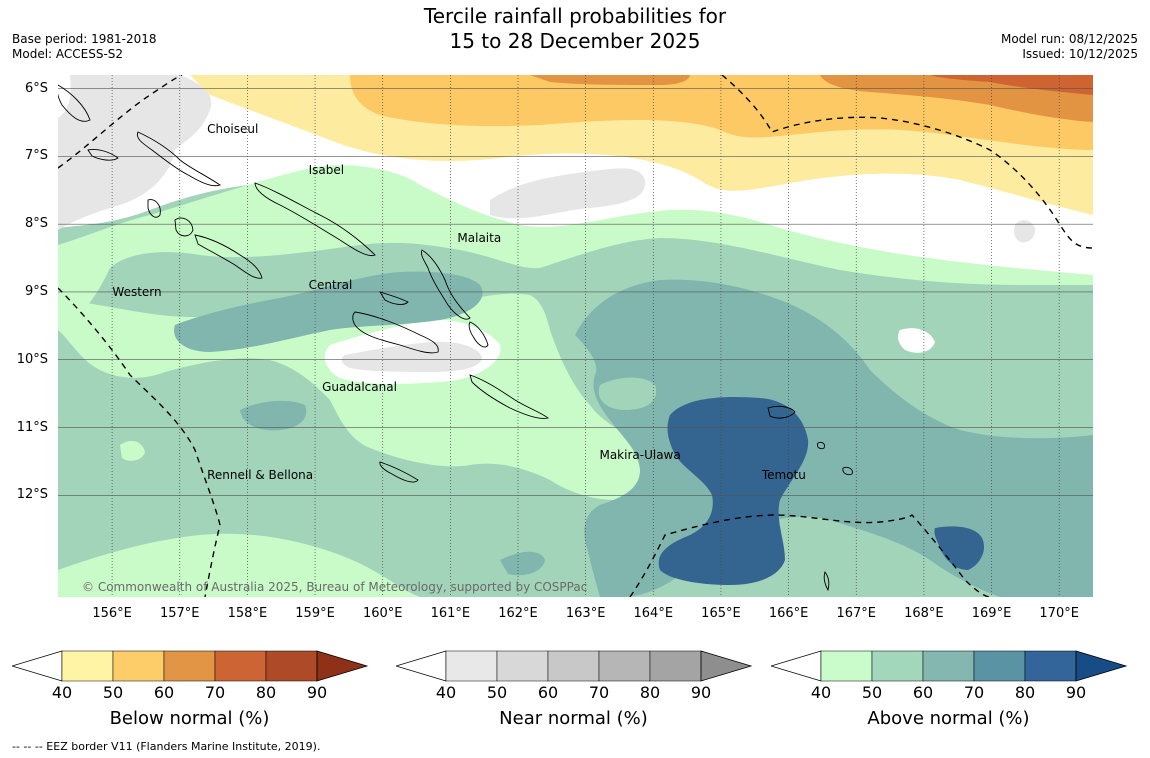 The height and width of the screenshot is (758, 1150). Describe the element at coordinates (856, 613) in the screenshot. I see `longitude-label: 167°E` at that location.